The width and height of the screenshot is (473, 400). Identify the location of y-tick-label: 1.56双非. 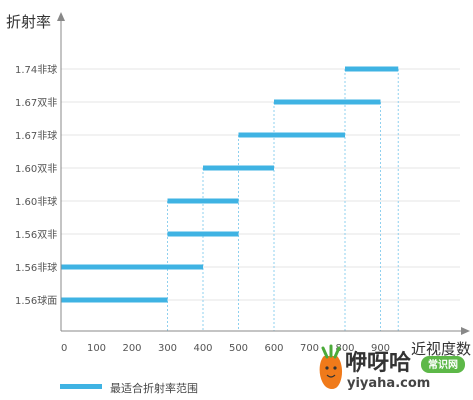
(36, 235).